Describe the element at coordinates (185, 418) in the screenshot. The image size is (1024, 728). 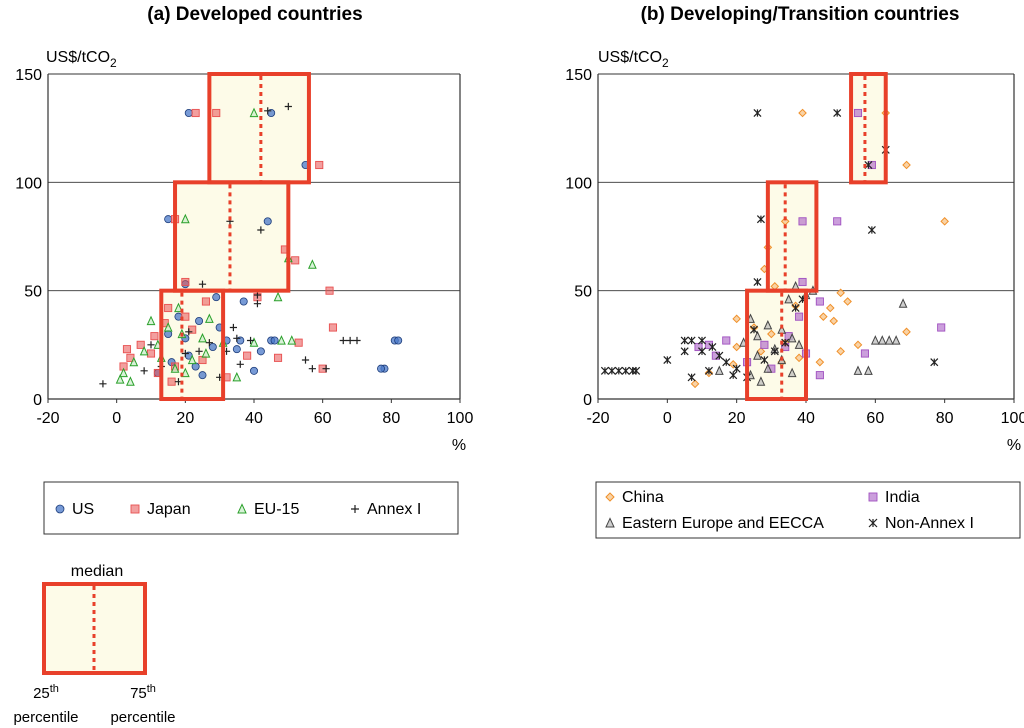
I see `x-tick-label-20: 20` at that location.